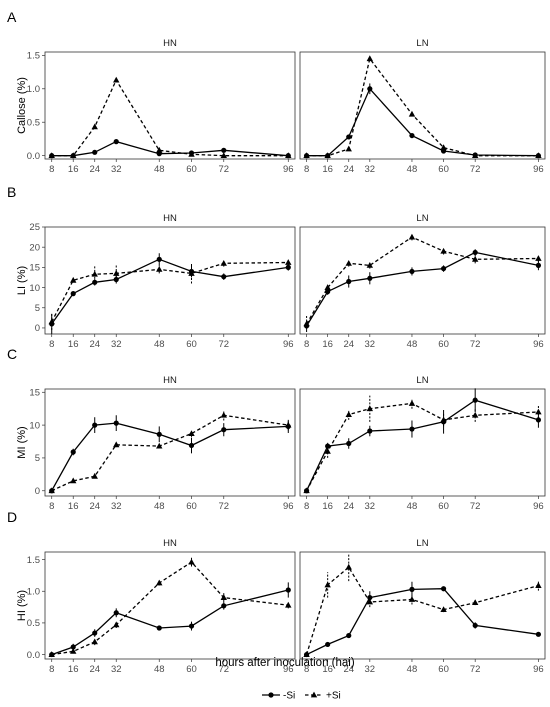 The image size is (550, 707). What do you see at coordinates (33, 156) in the screenshot?
I see `y-tick-label: 0.0` at bounding box center [33, 156].